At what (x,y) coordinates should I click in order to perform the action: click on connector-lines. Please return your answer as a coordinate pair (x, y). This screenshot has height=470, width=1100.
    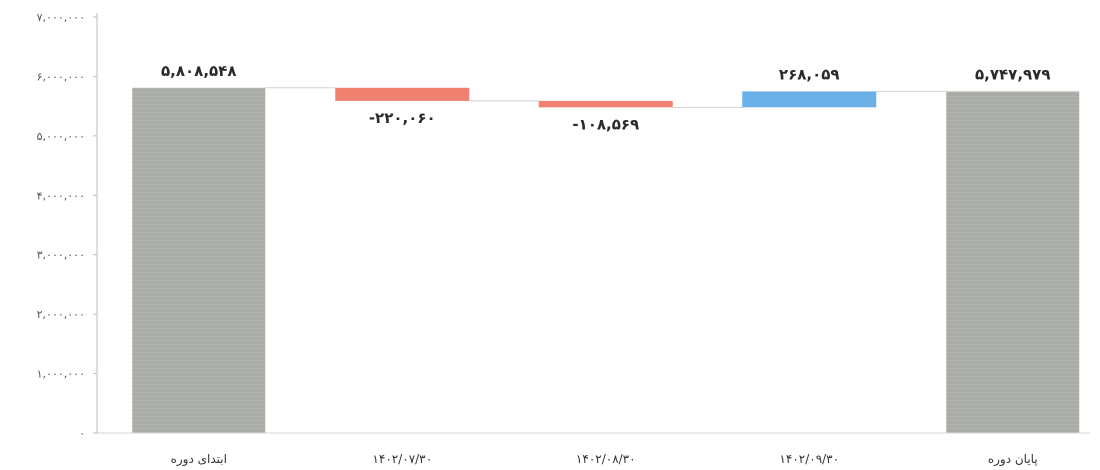
    Looking at the image, I should click on (606, 97).